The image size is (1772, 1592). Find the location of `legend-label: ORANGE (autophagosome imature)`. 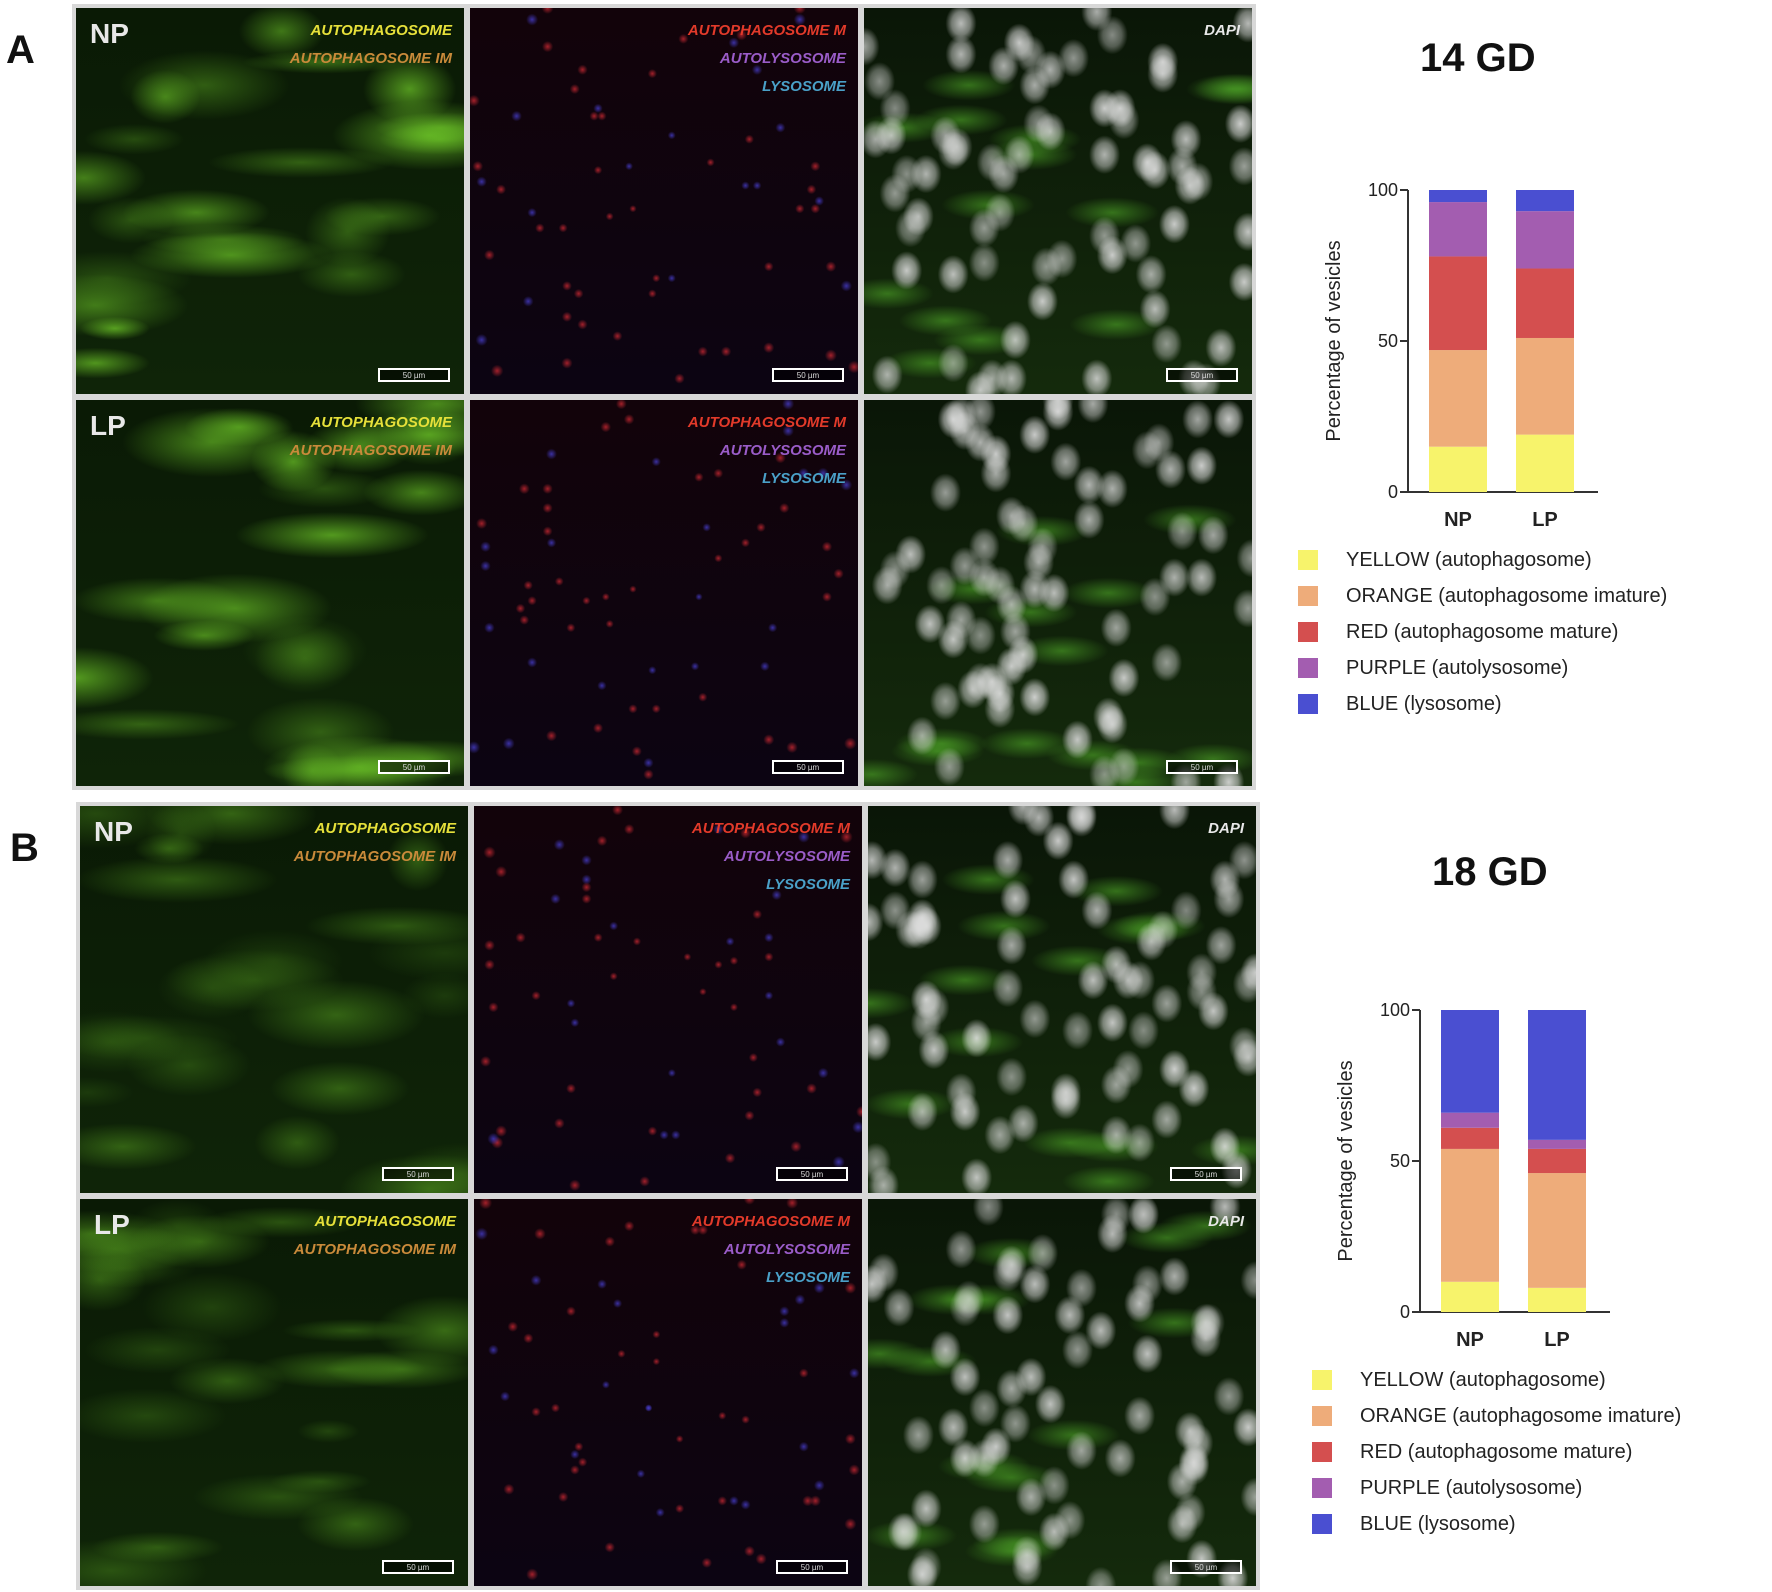

legend-label: ORANGE (autophagosome imature) is located at coordinates (1521, 1415).